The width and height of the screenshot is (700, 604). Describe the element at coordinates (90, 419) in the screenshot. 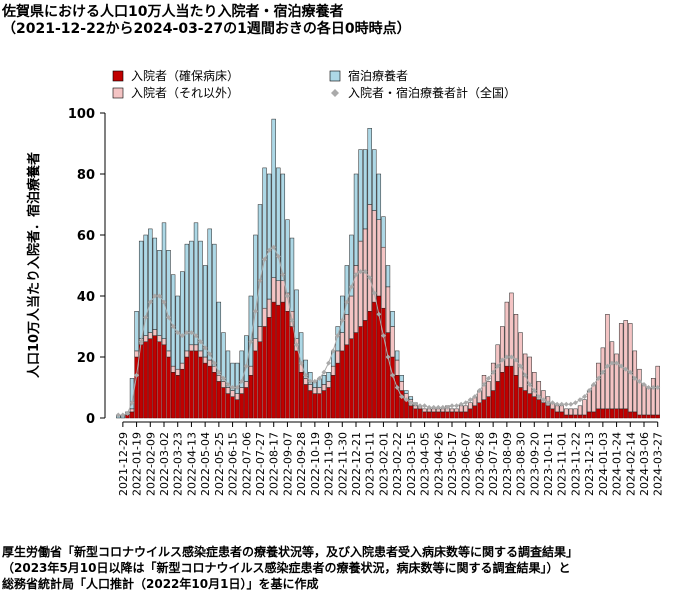

I see `y-tick-label: 0` at that location.